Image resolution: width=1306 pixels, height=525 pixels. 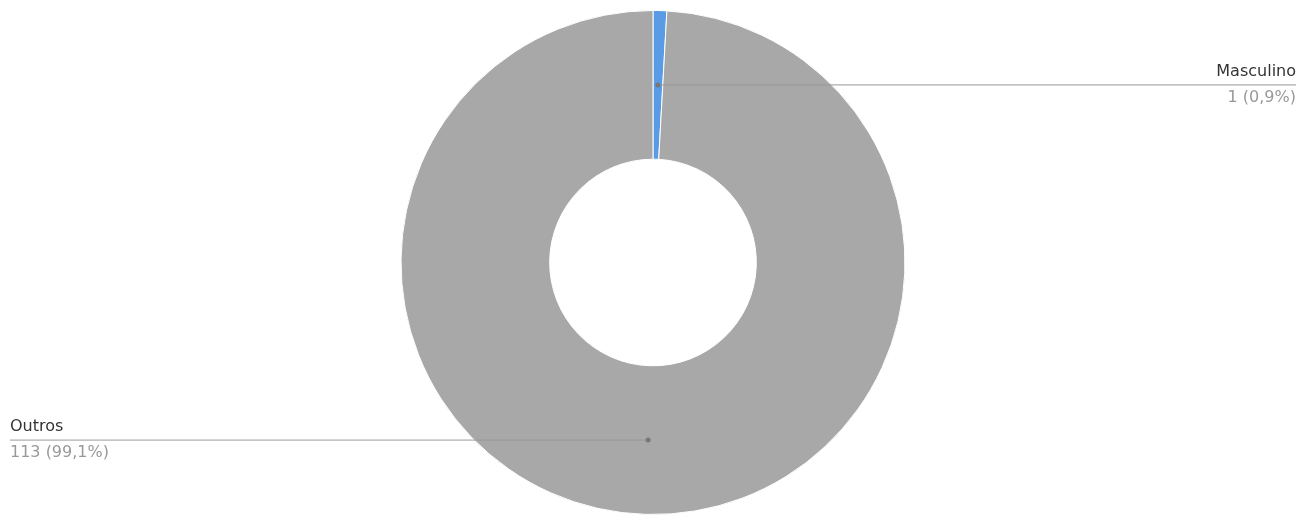 I want to click on slice-label: Outros, so click(x=37, y=426).